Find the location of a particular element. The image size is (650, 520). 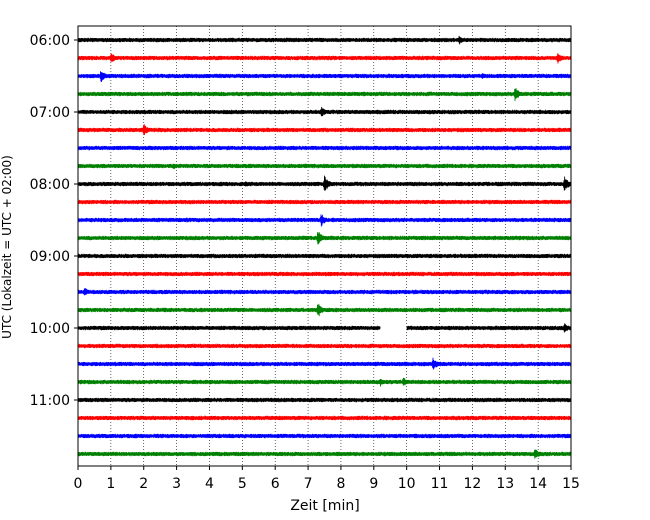

y-tick-label: 10:00 is located at coordinates (50, 329).